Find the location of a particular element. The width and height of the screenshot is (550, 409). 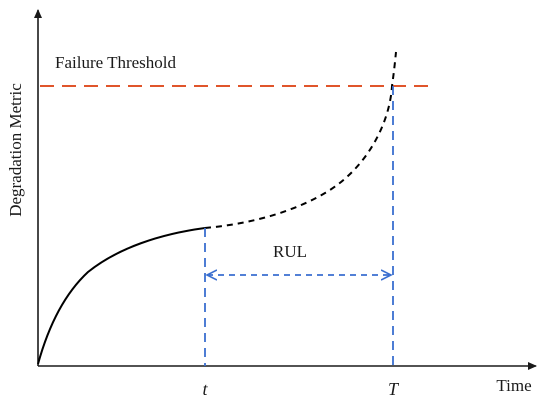

x-axis-label: Time is located at coordinates (513, 385).